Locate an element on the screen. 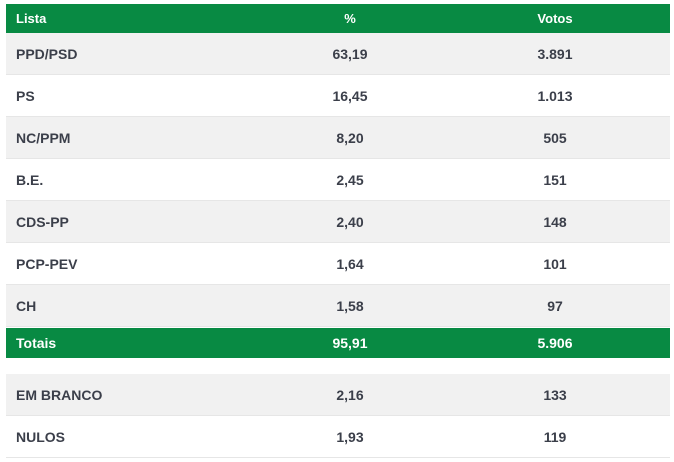 Image resolution: width=674 pixels, height=462 pixels. row-lista: PCP-PEV is located at coordinates (47, 263).